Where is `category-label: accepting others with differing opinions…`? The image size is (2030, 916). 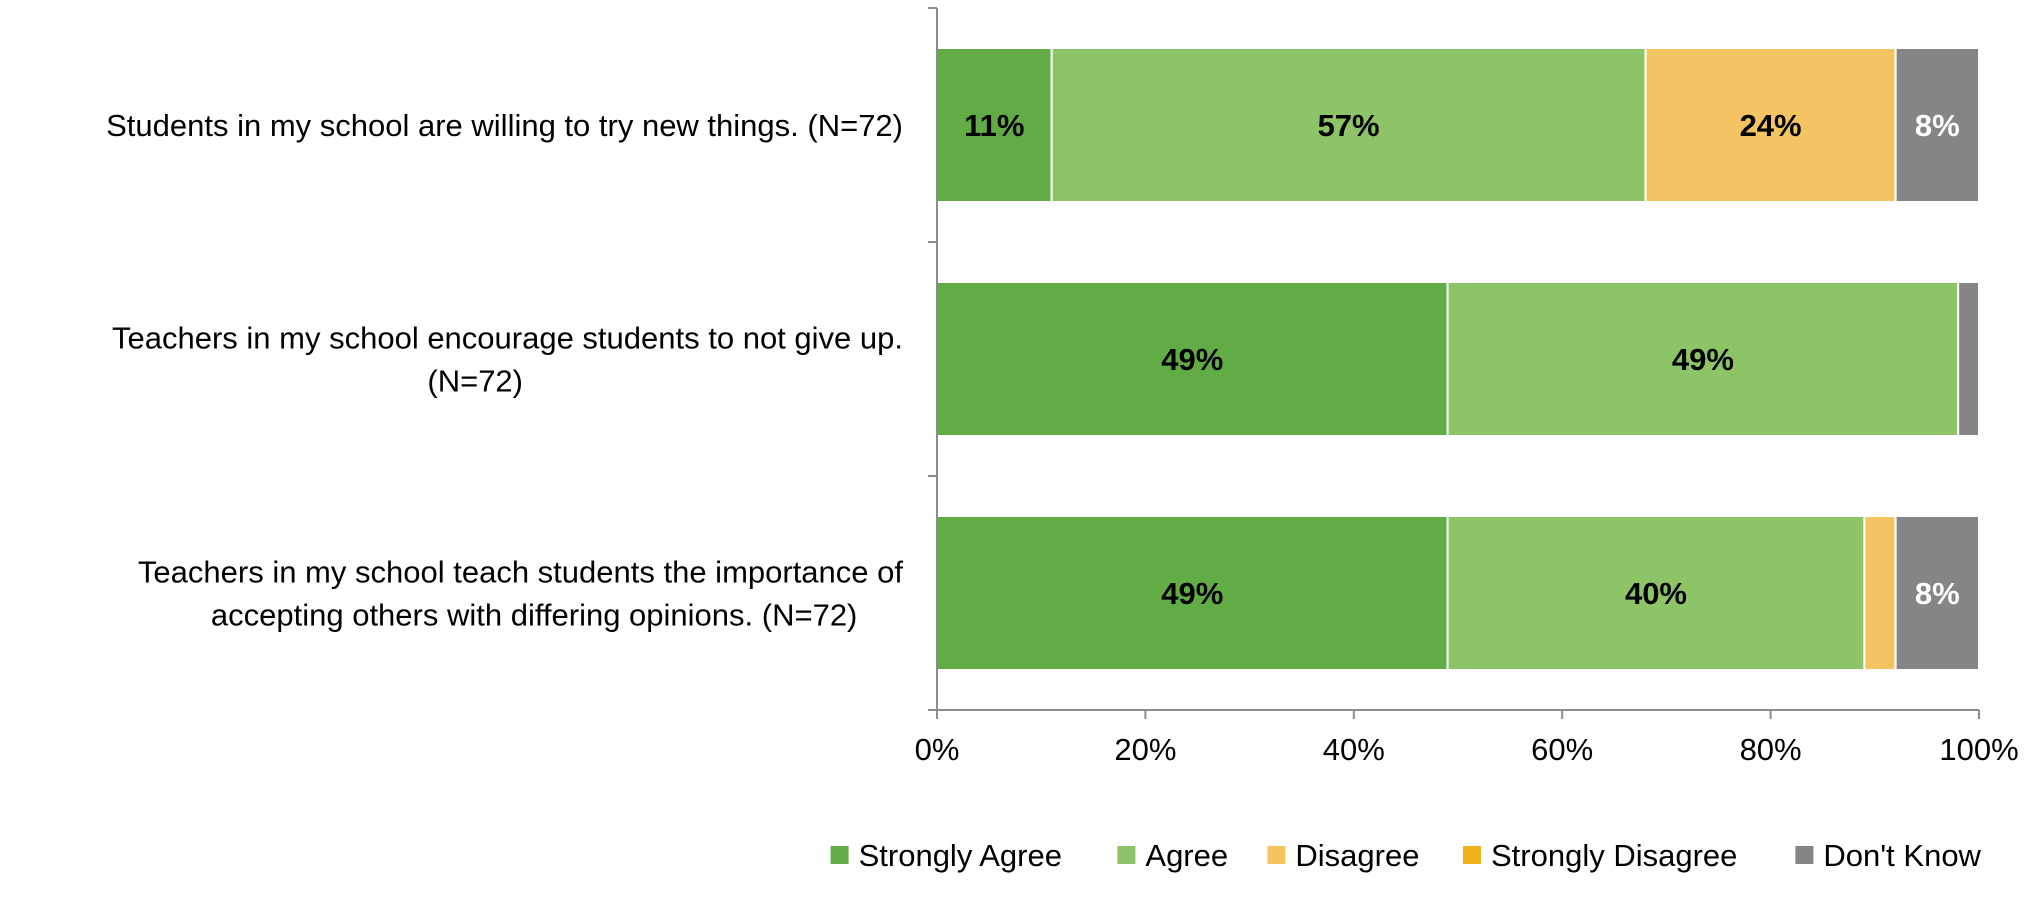 category-label: accepting others with differing opinions… is located at coordinates (534, 615).